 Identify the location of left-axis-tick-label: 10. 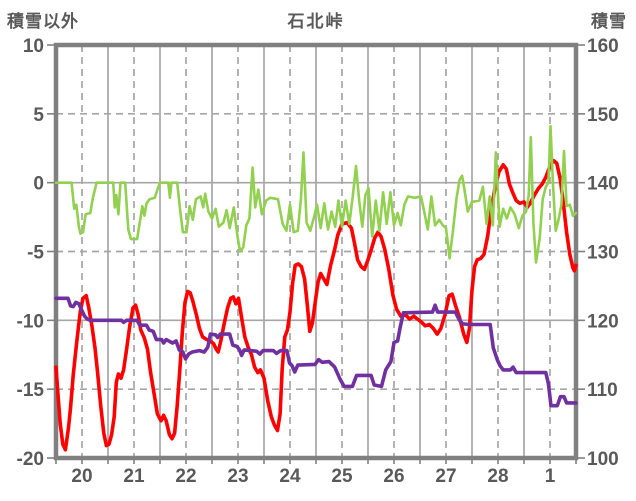
(33, 46).